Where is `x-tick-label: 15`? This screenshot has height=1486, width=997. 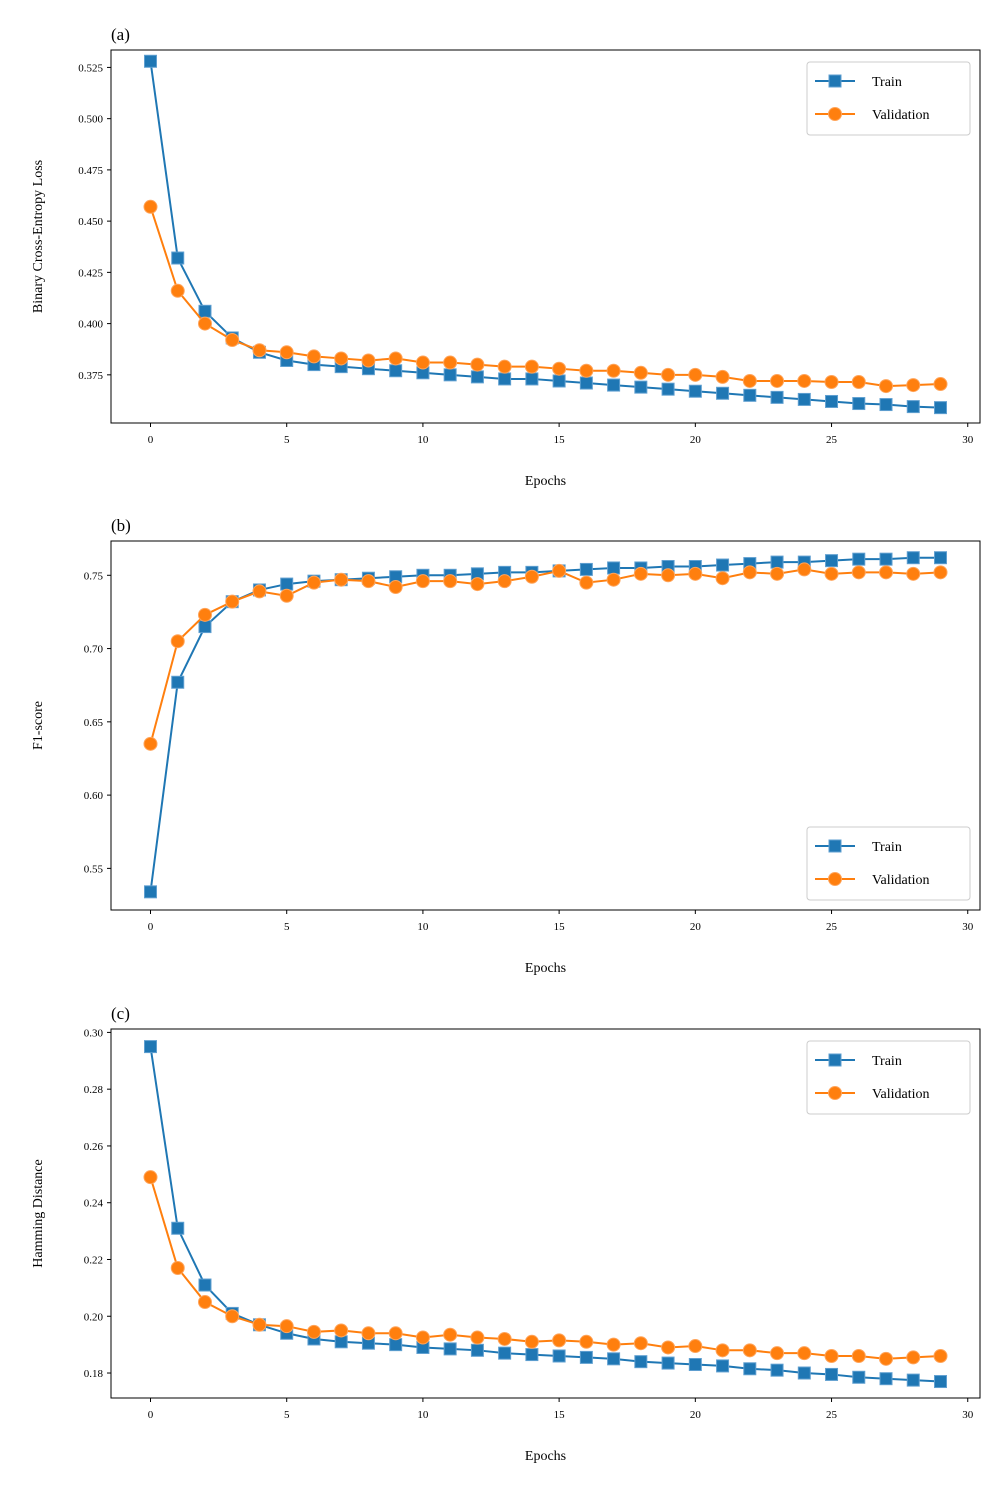 x-tick-label: 15 is located at coordinates (560, 440).